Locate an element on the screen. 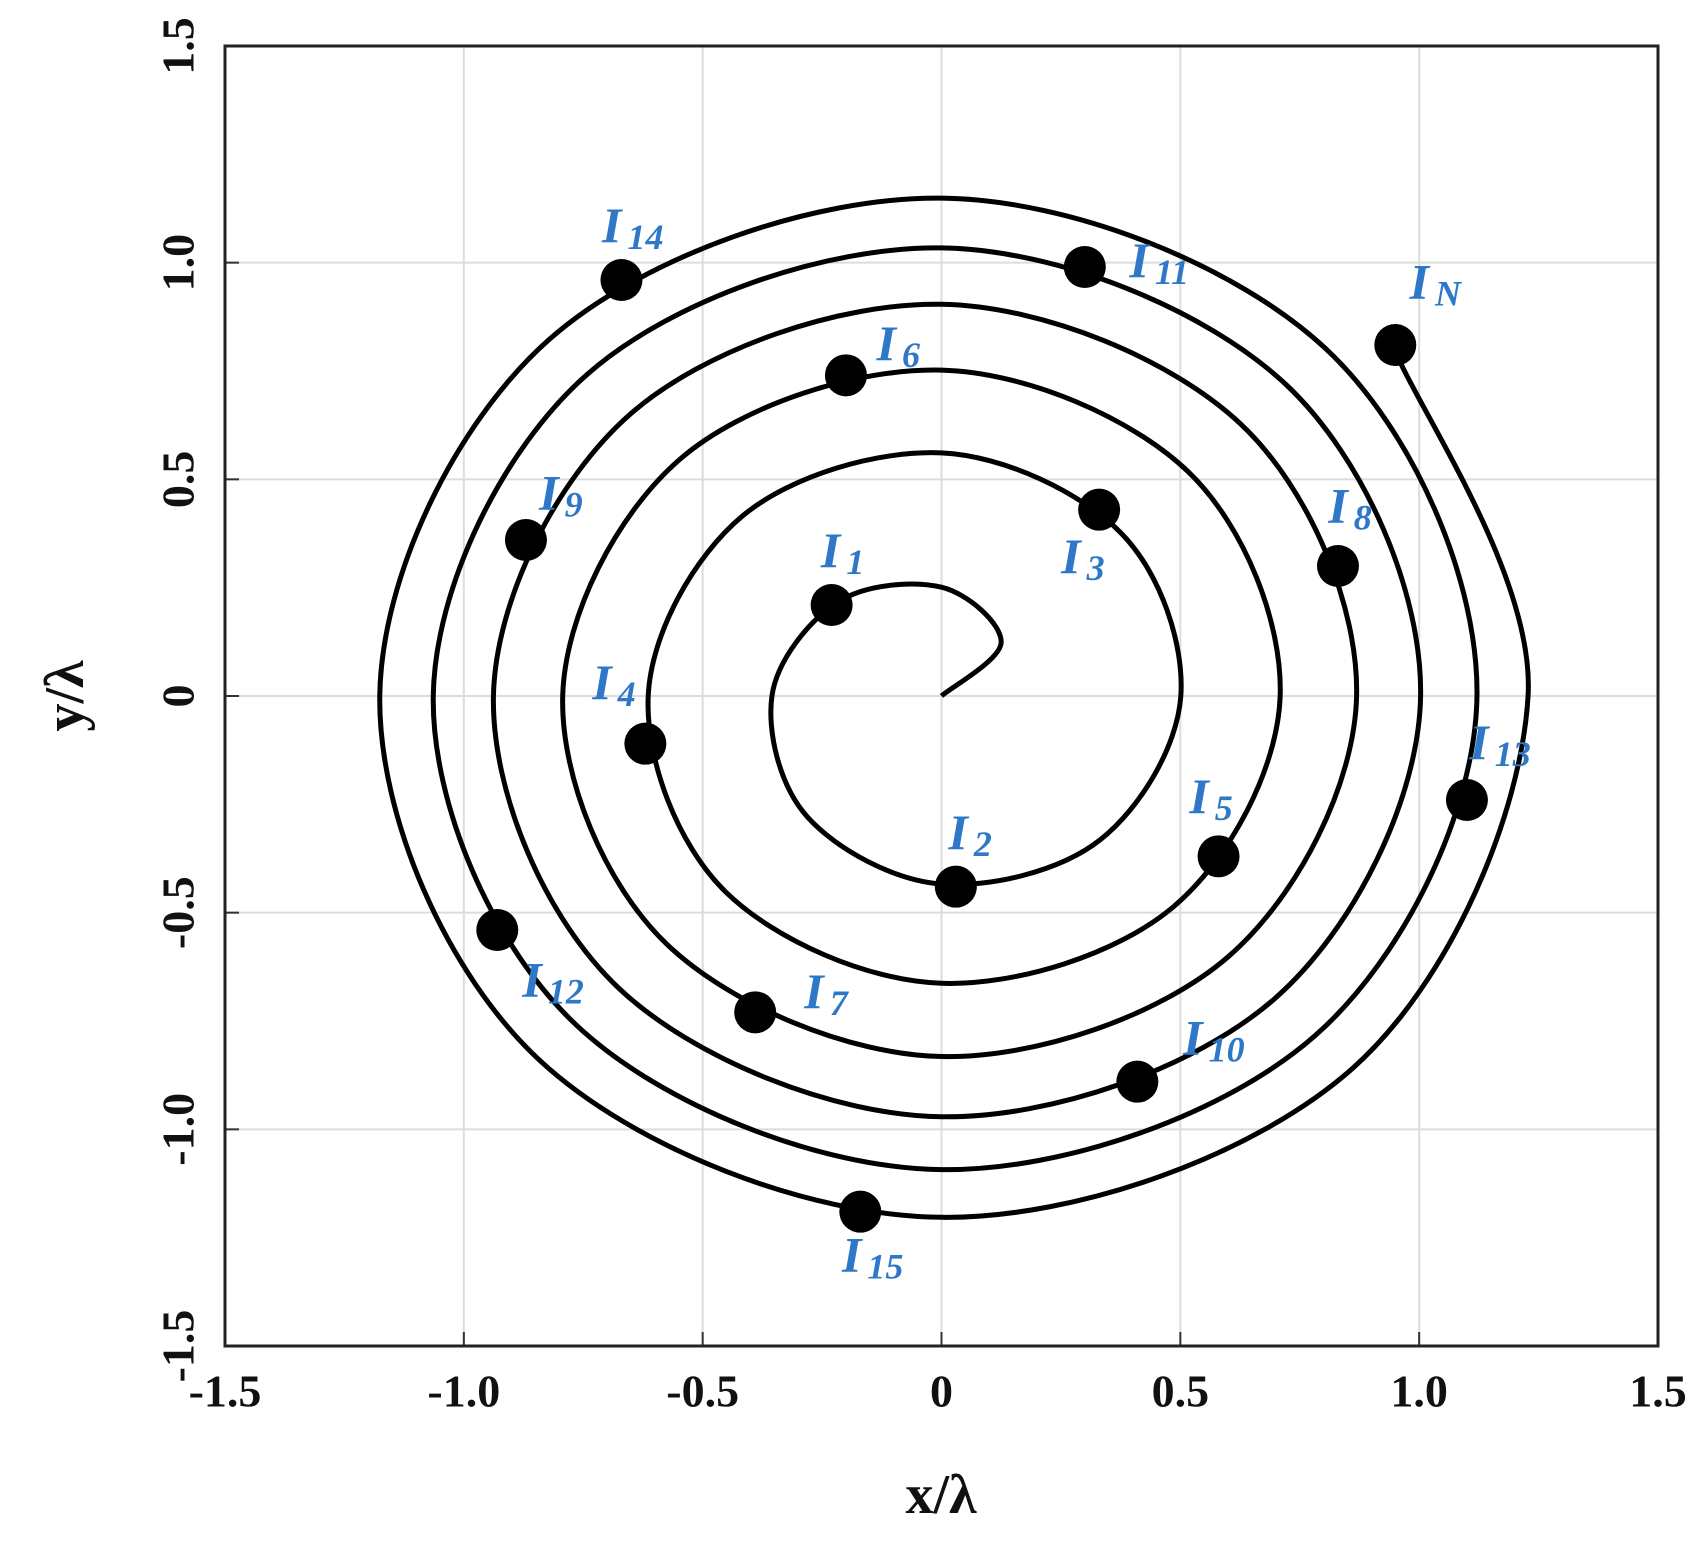  y-tick-label: 1.5 is located at coordinates (178, 46).